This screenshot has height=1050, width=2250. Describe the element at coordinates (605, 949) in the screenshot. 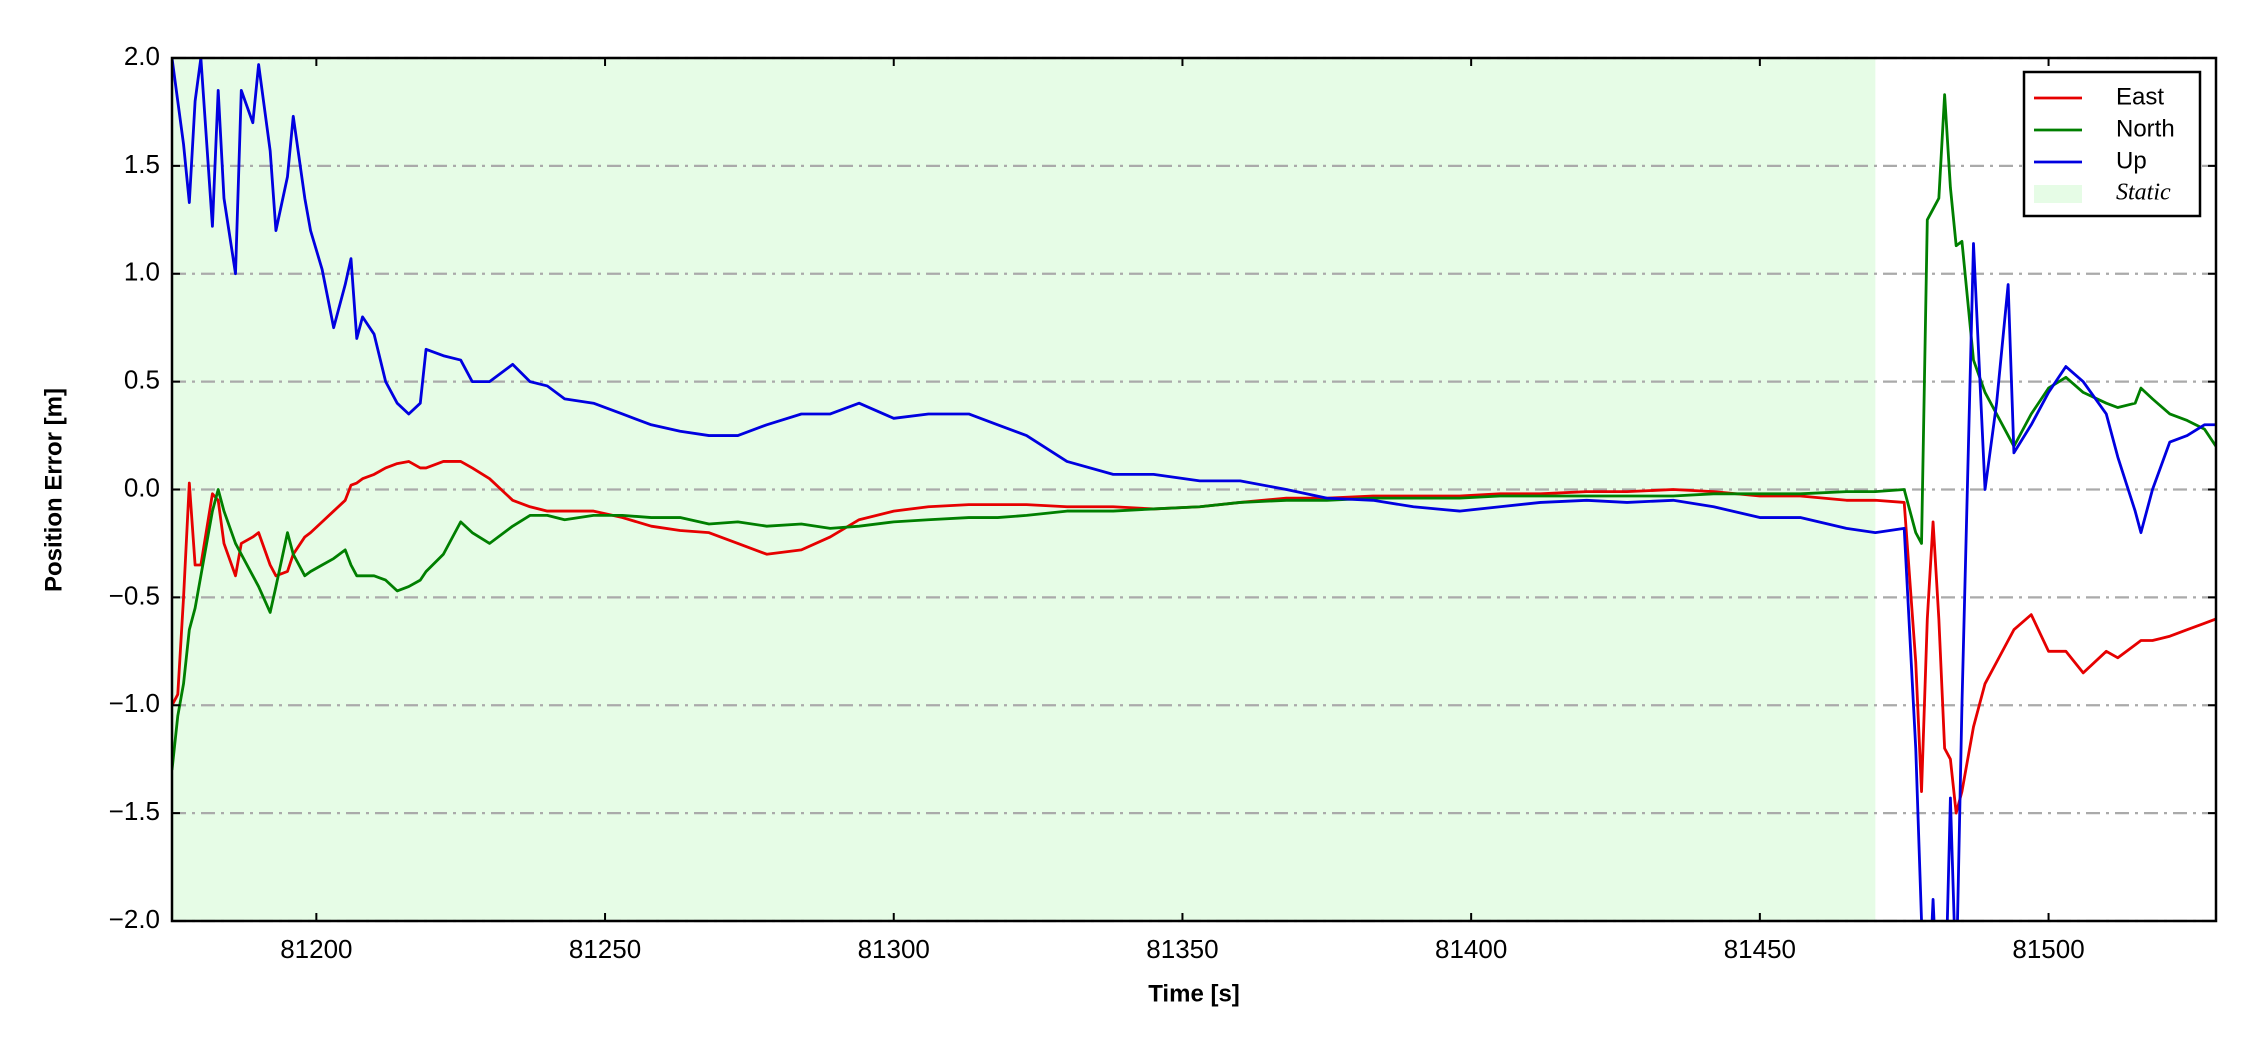

I see `x-tick-label: 81250` at that location.